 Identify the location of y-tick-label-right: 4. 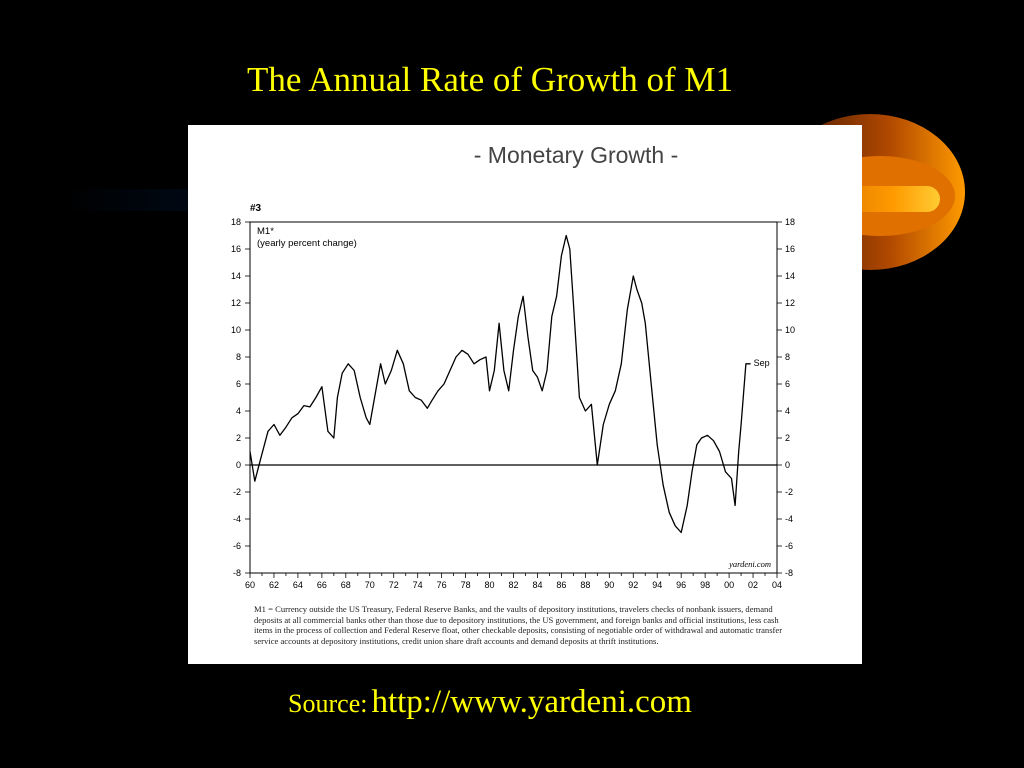
(787, 411).